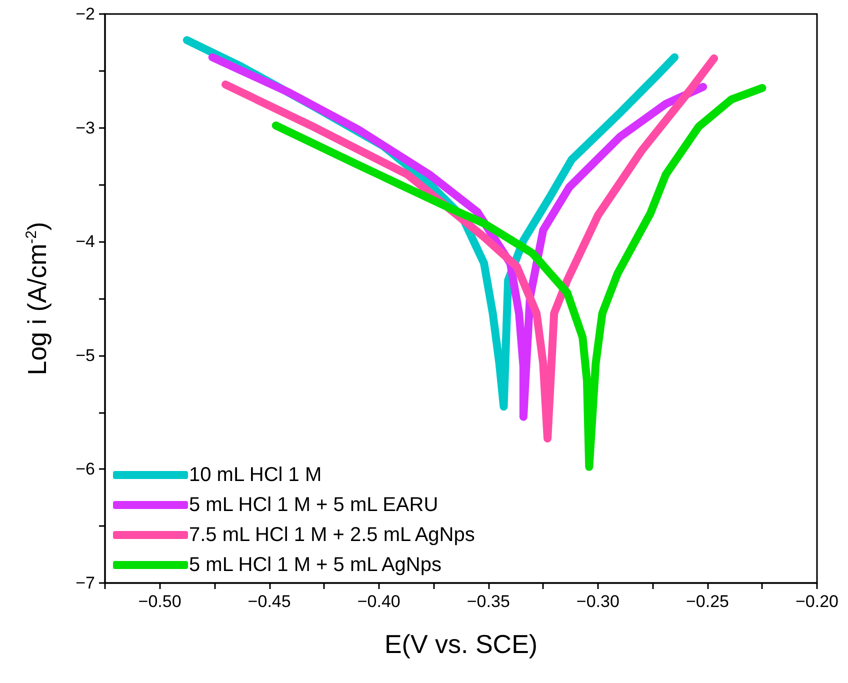  I want to click on legend-label: 5 mL HCl 1 M + 5 mL AgNps, so click(315, 565).